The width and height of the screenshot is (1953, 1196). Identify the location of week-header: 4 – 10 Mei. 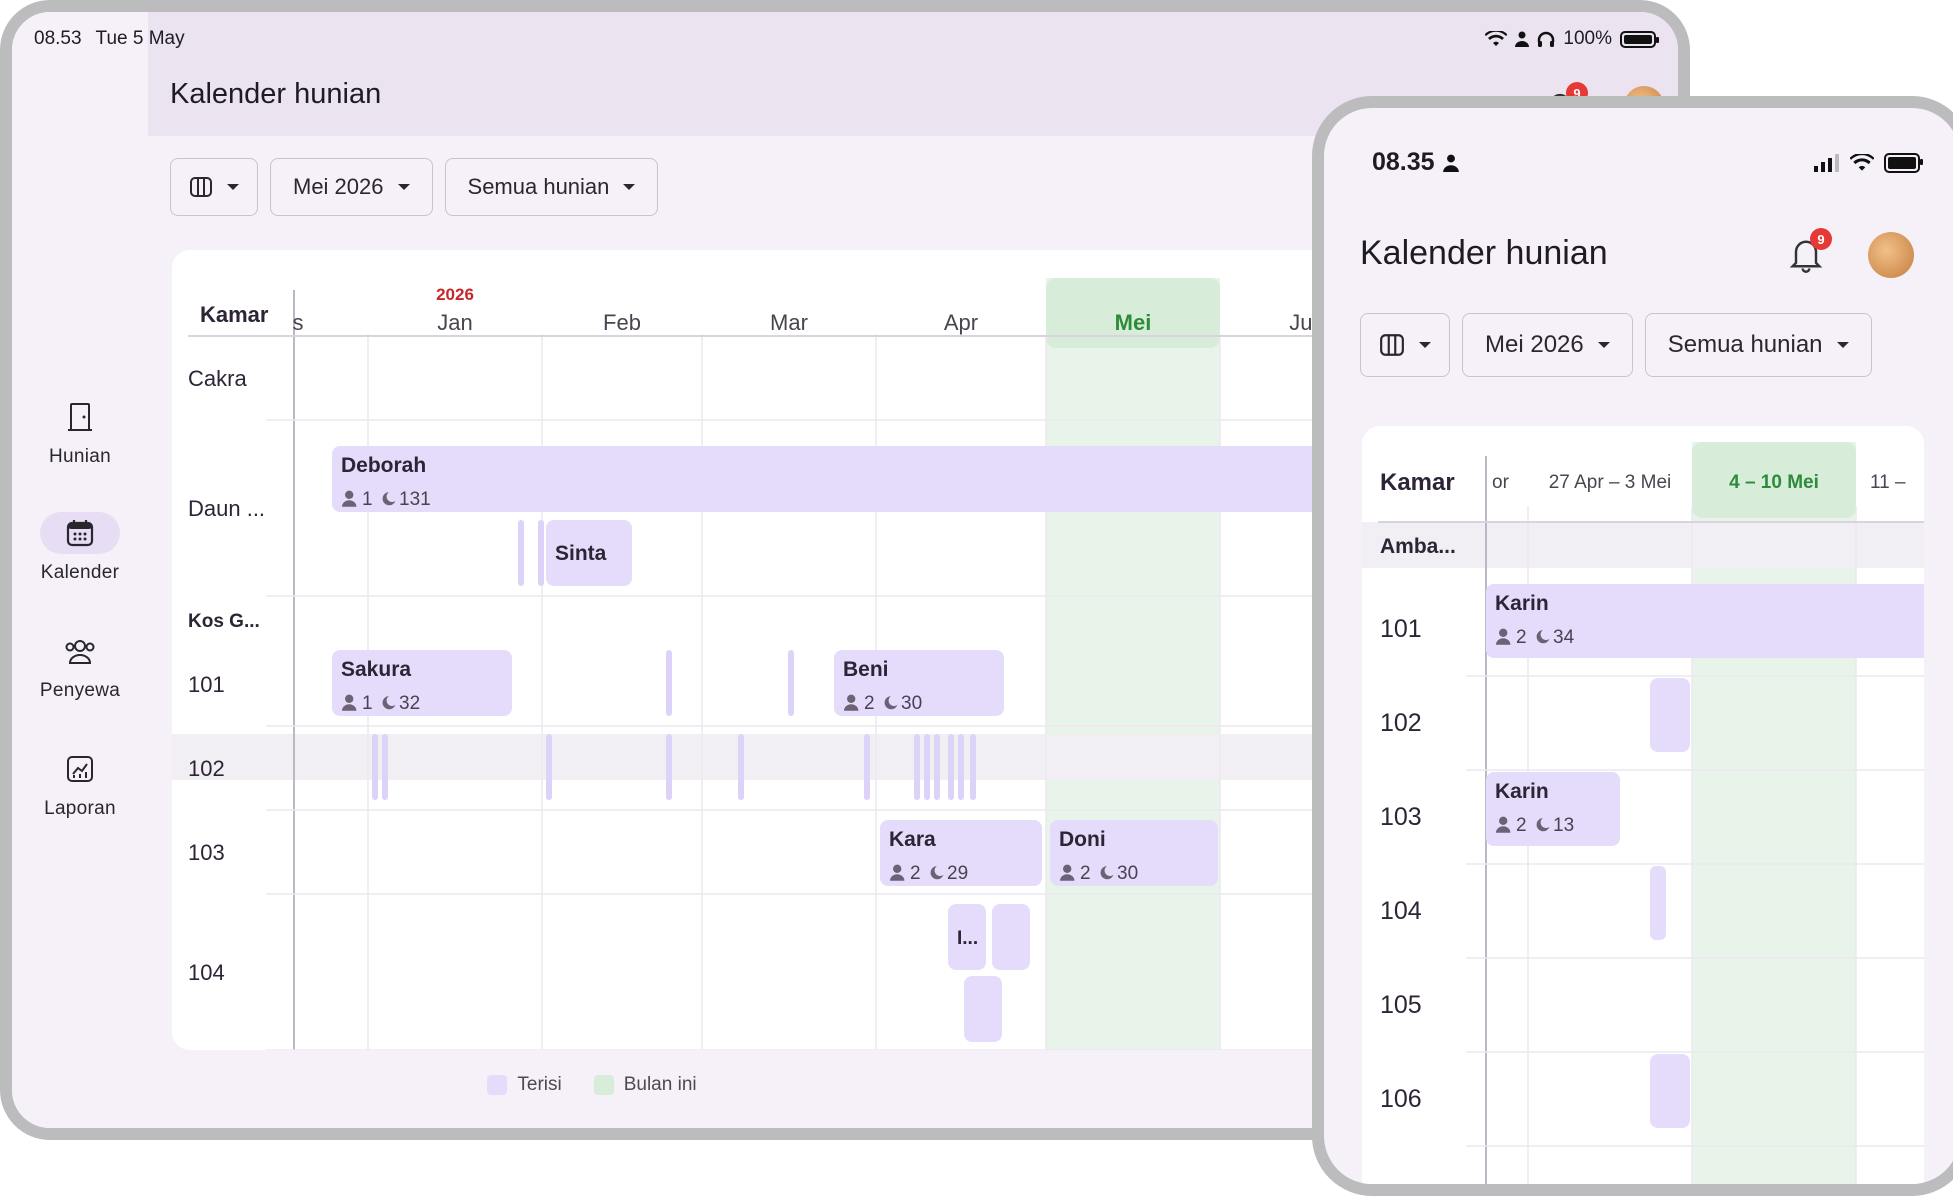
(1774, 482).